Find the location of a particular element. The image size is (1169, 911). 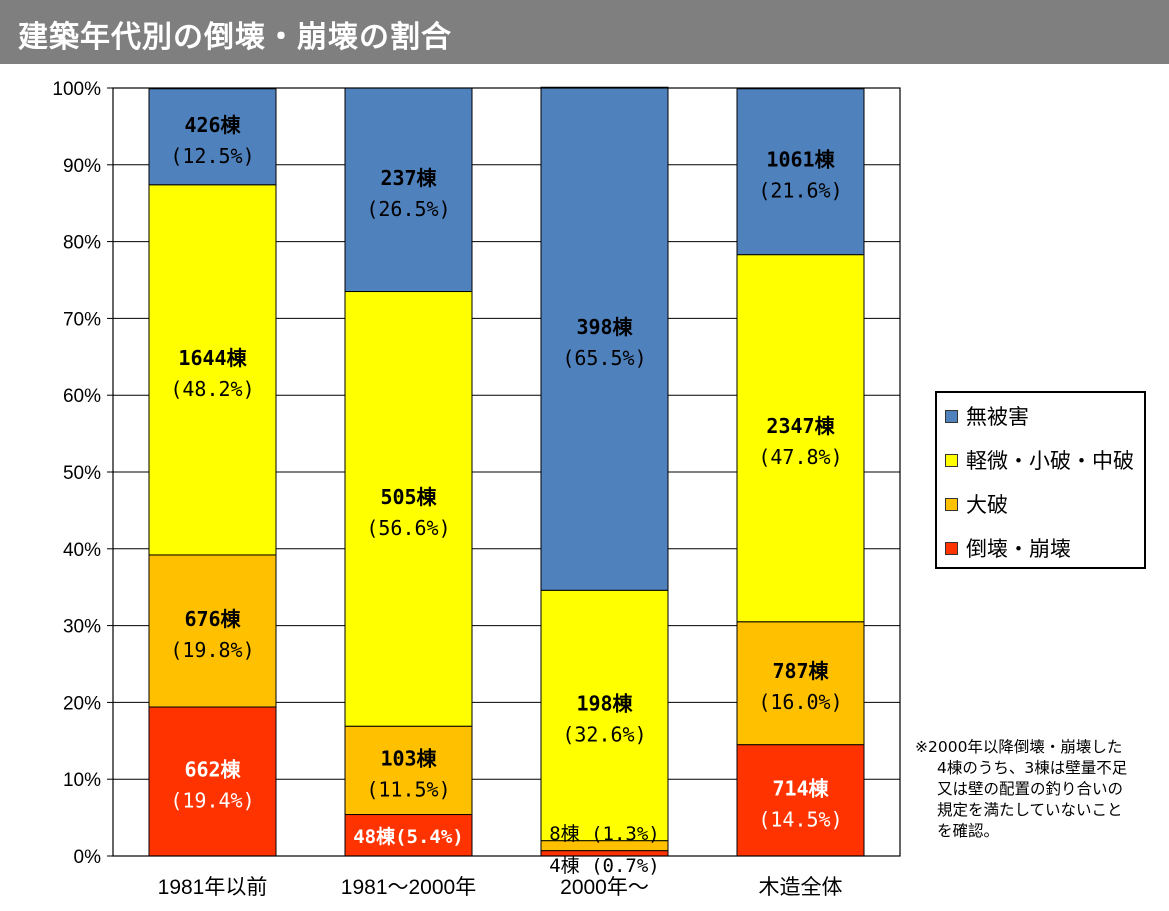

data-label-count: 398棟 is located at coordinates (604, 327).